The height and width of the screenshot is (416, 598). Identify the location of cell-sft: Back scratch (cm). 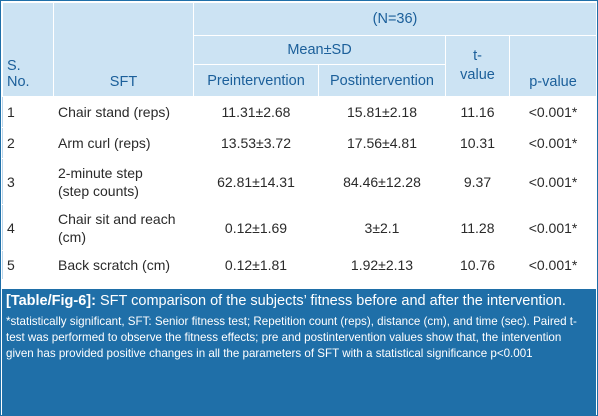
(123, 265).